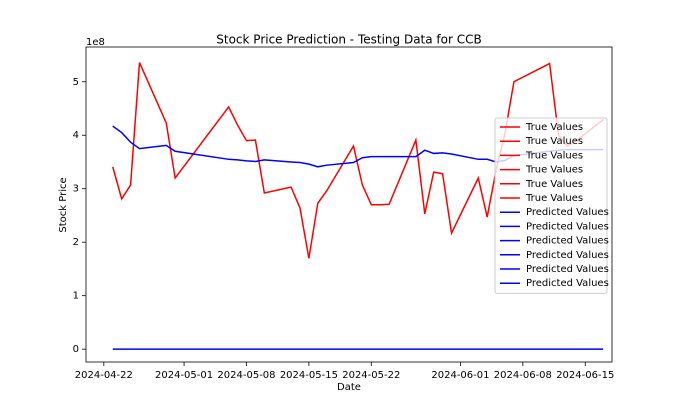  Describe the element at coordinates (184, 375) in the screenshot. I see `x-tick-label: 2024-05-01` at that location.